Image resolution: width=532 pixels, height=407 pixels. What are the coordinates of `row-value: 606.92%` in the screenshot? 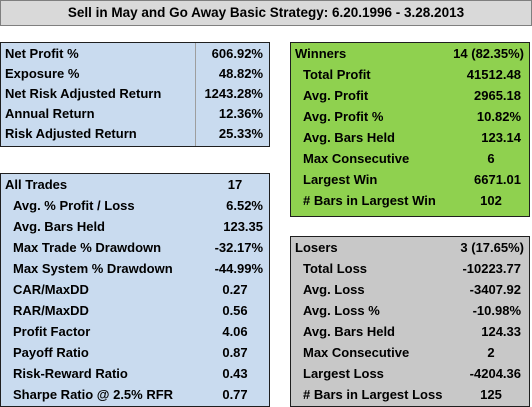 It's located at (237, 53).